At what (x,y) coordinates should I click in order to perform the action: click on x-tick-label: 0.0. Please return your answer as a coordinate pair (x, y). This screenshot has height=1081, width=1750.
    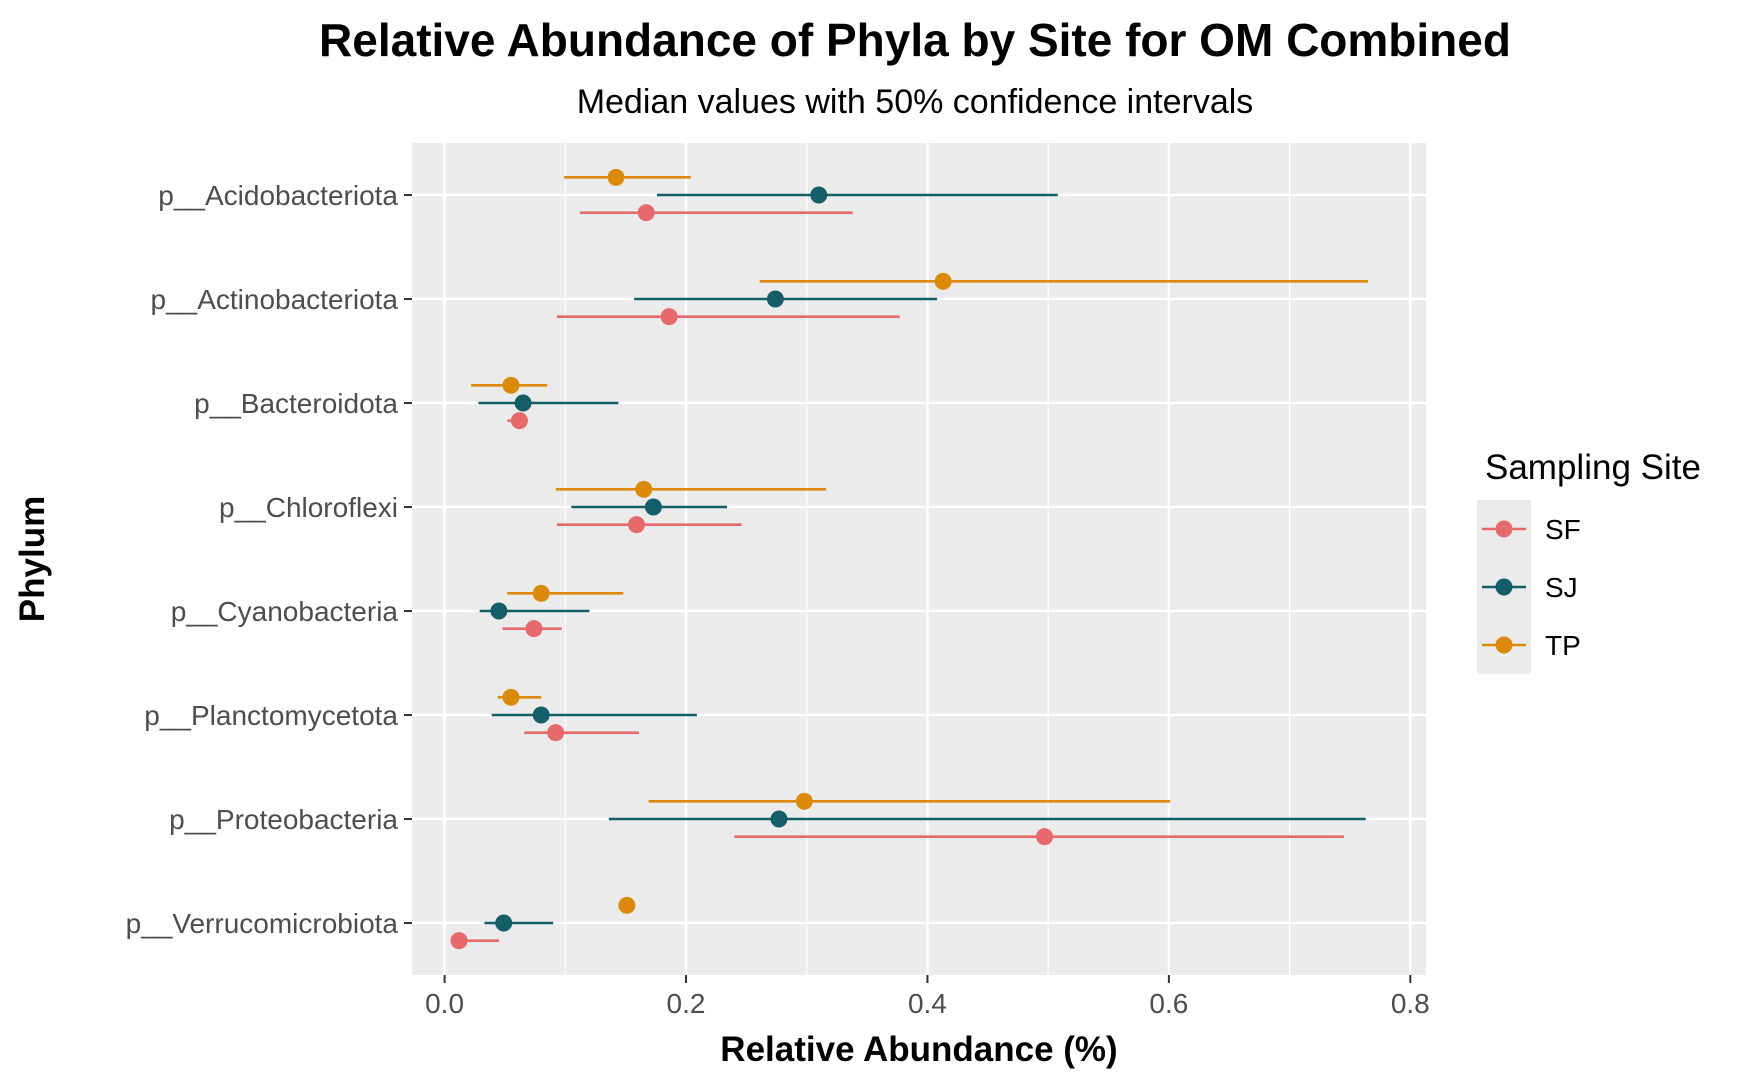
    Looking at the image, I should click on (444, 1003).